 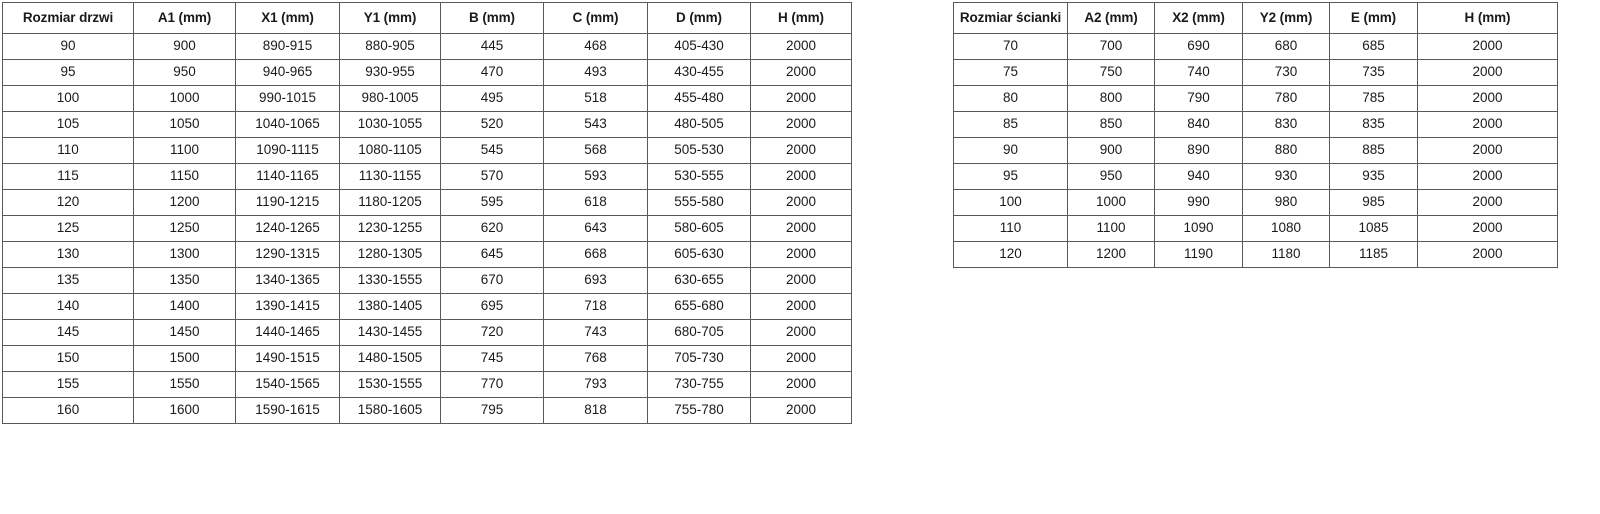 What do you see at coordinates (1373, 176) in the screenshot?
I see `table-cell: 935` at bounding box center [1373, 176].